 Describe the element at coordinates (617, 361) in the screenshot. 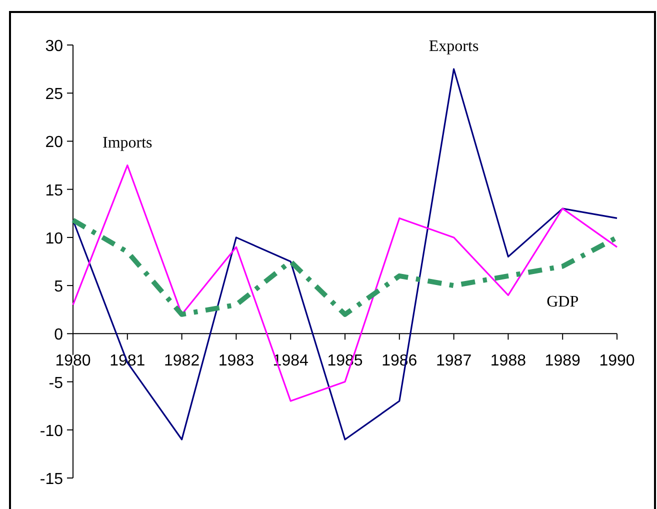

I see `x-tick-label: 1990` at that location.